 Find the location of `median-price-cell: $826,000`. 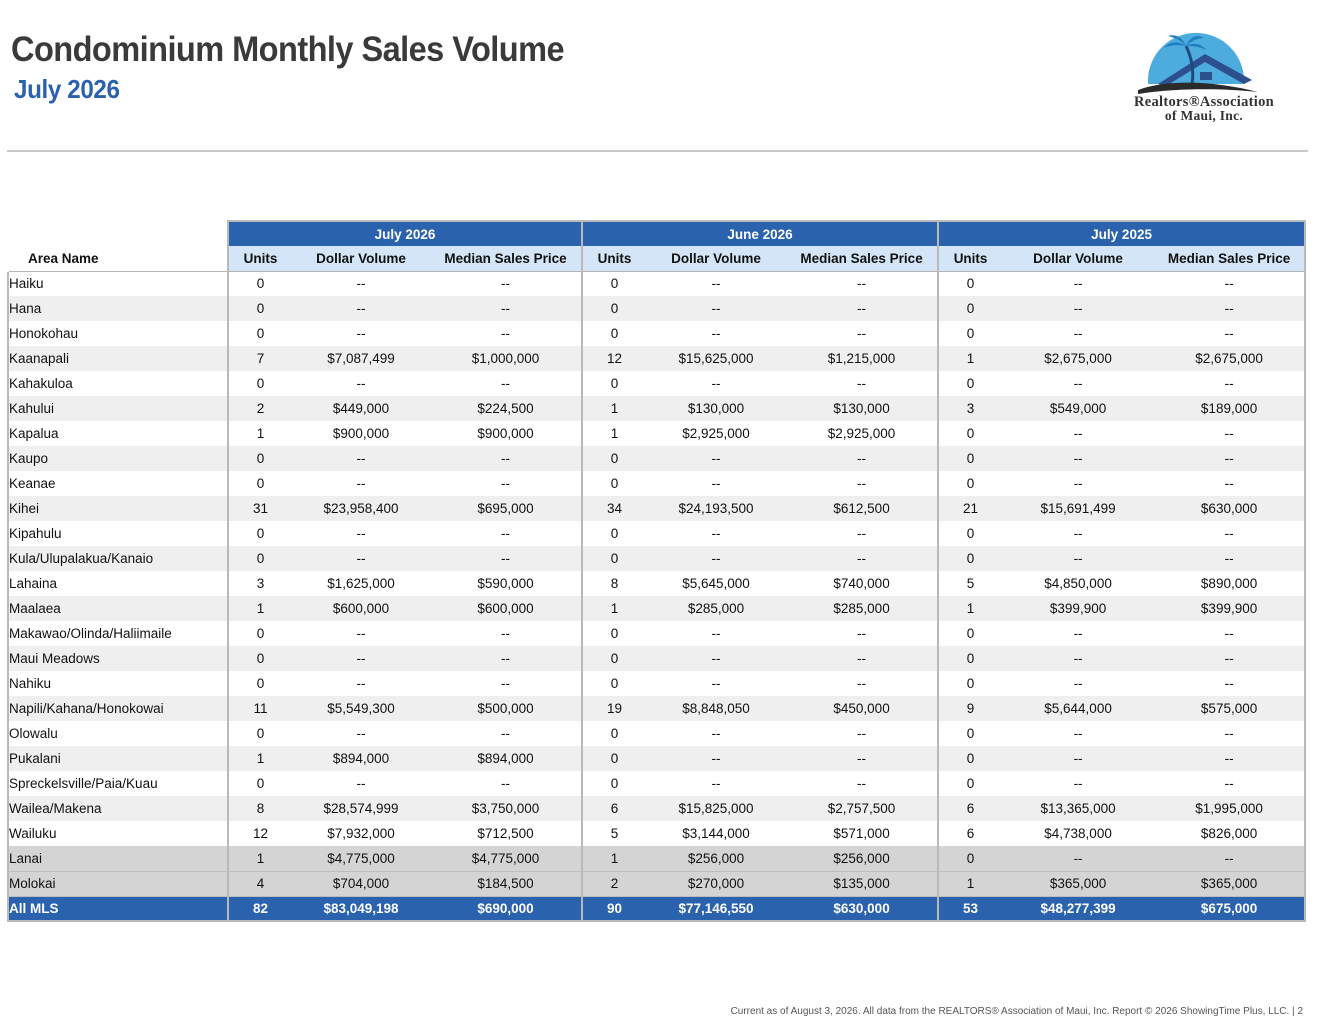

median-price-cell: $826,000 is located at coordinates (1230, 833).